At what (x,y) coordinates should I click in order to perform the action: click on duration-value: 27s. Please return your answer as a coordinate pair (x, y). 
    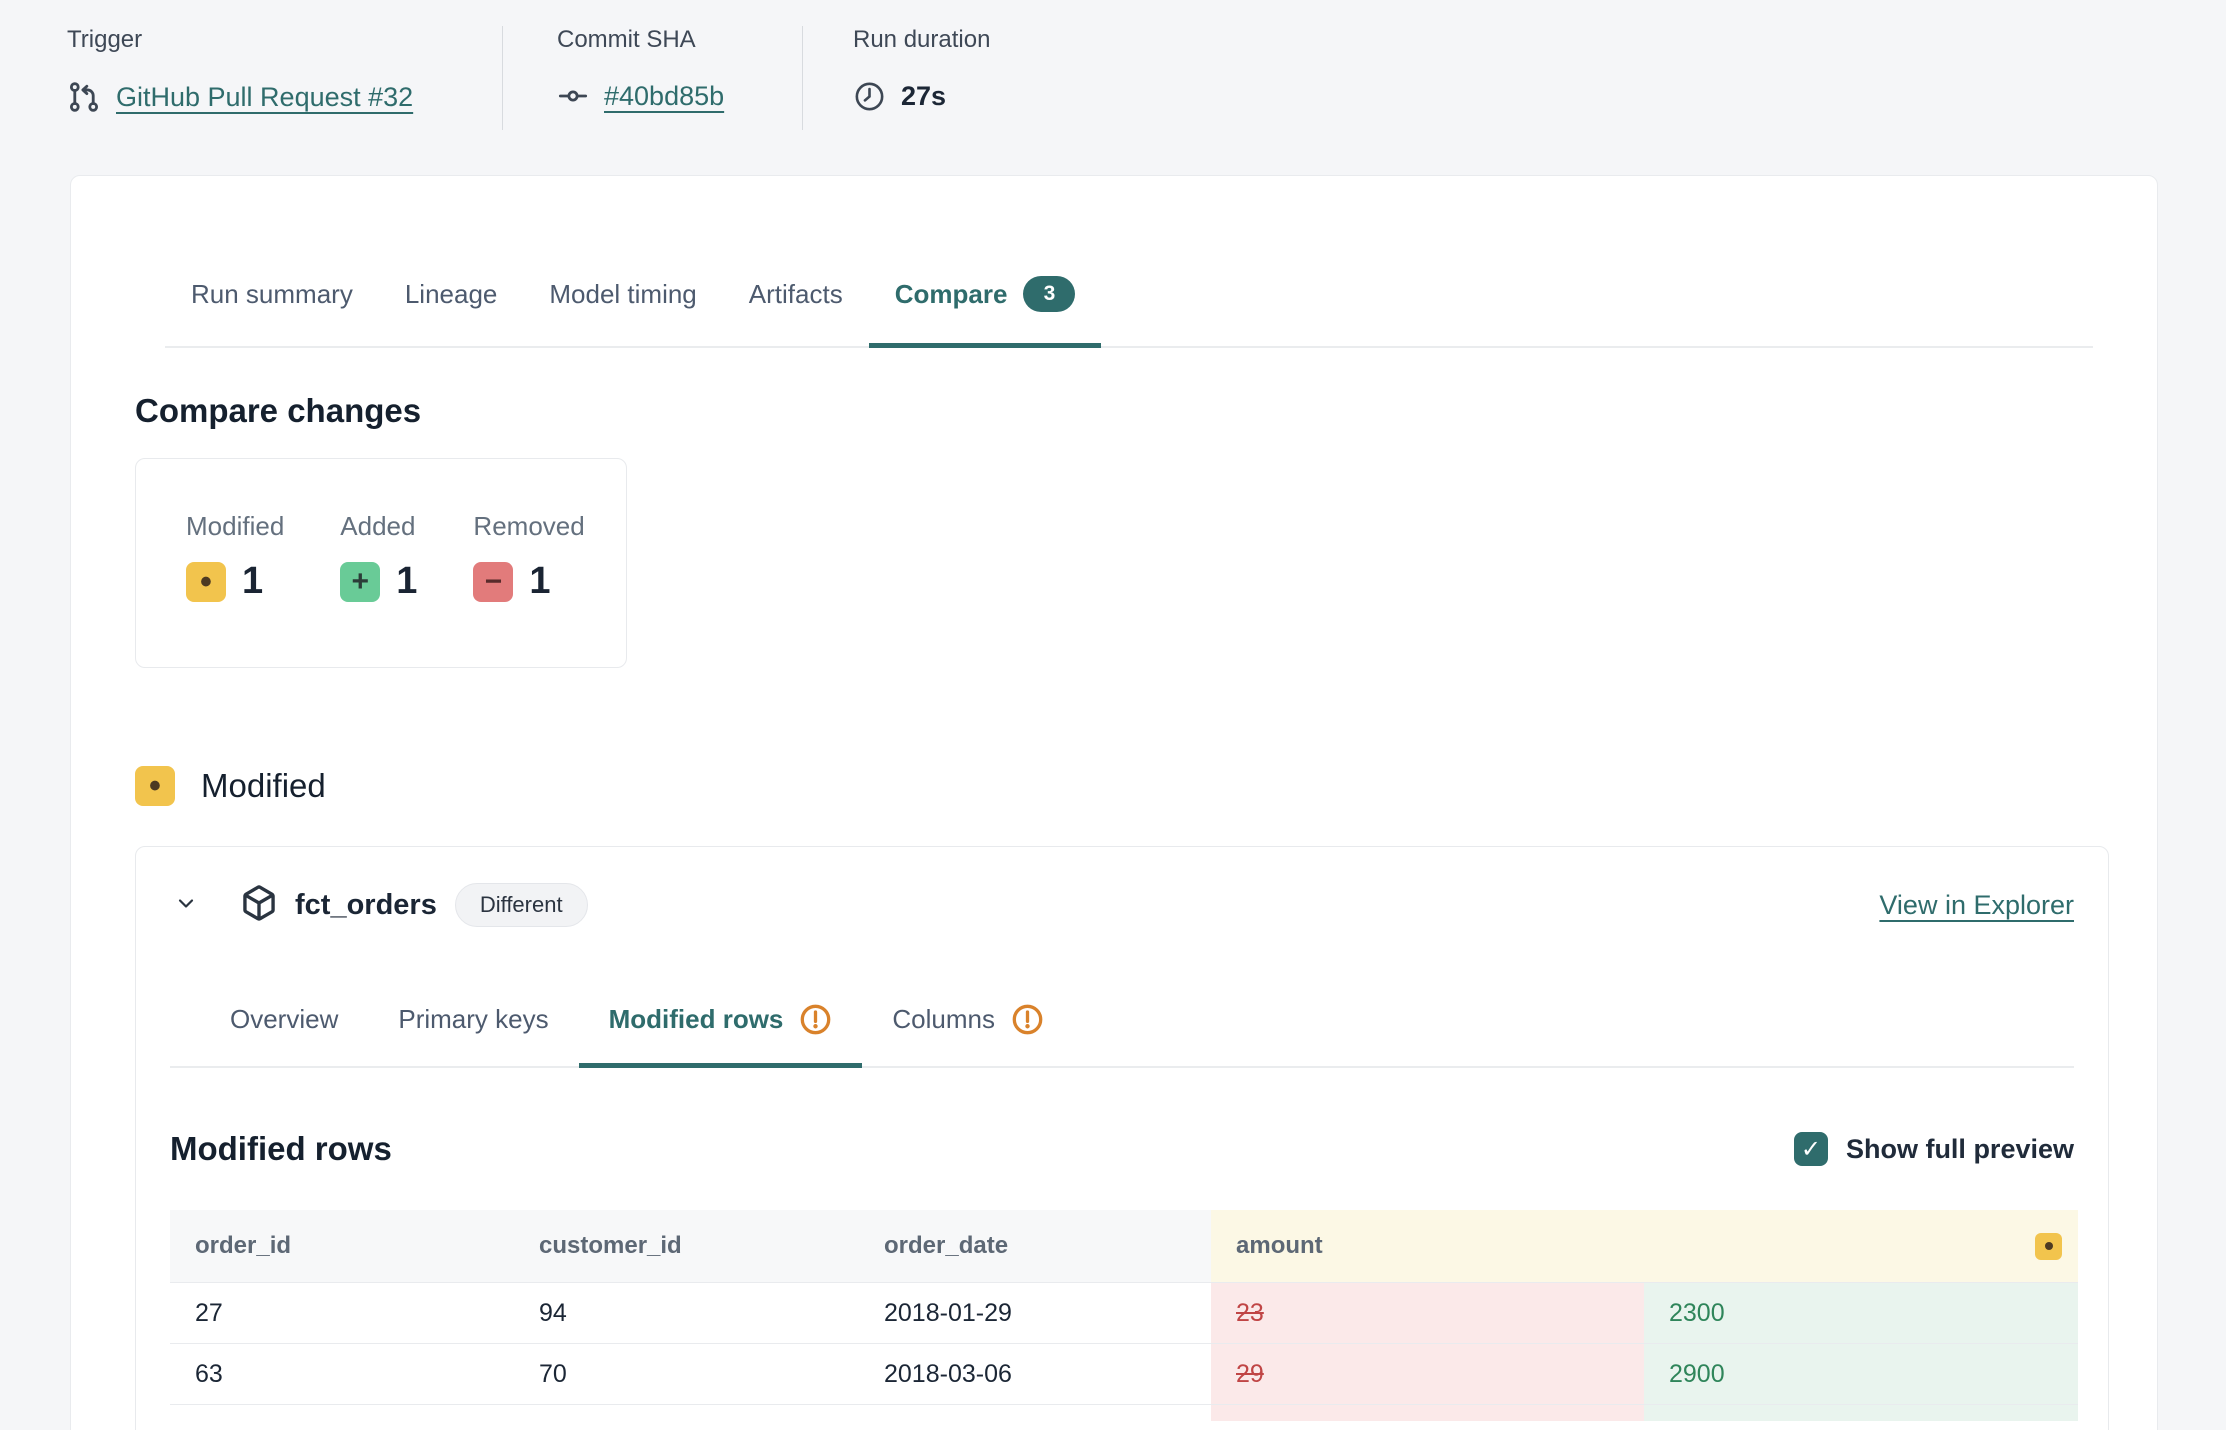
    Looking at the image, I should click on (924, 96).